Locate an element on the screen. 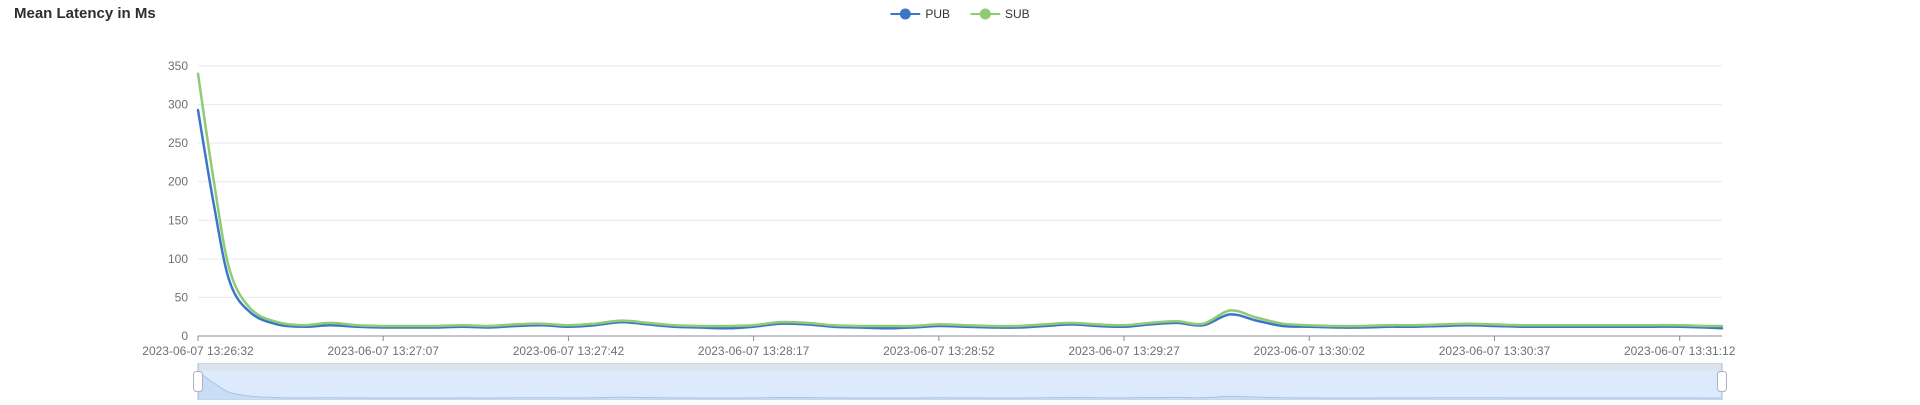  chart-title: Mean Latency in Ms is located at coordinates (85, 13).